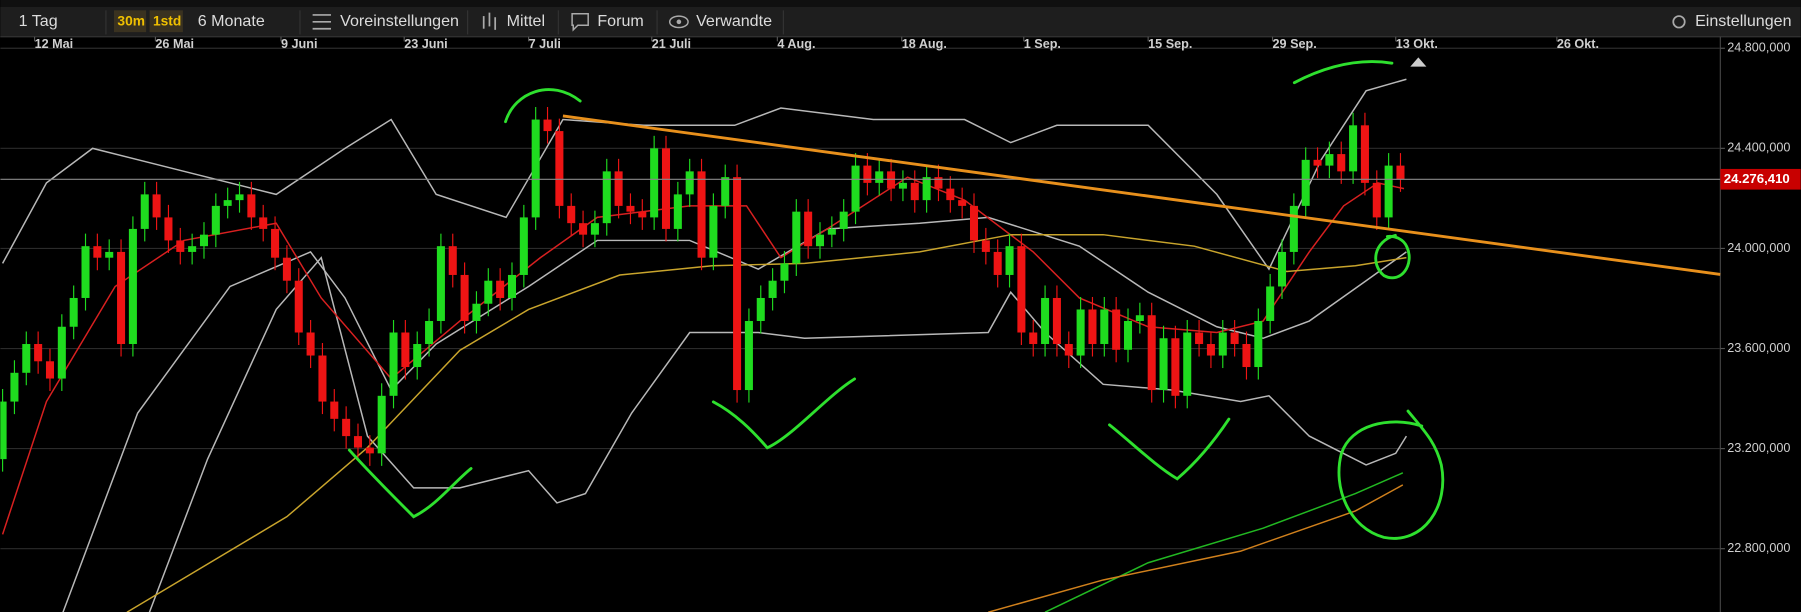  Describe the element at coordinates (1758, 548) in the screenshot. I see `y-tick-label: 22.800,000` at that location.